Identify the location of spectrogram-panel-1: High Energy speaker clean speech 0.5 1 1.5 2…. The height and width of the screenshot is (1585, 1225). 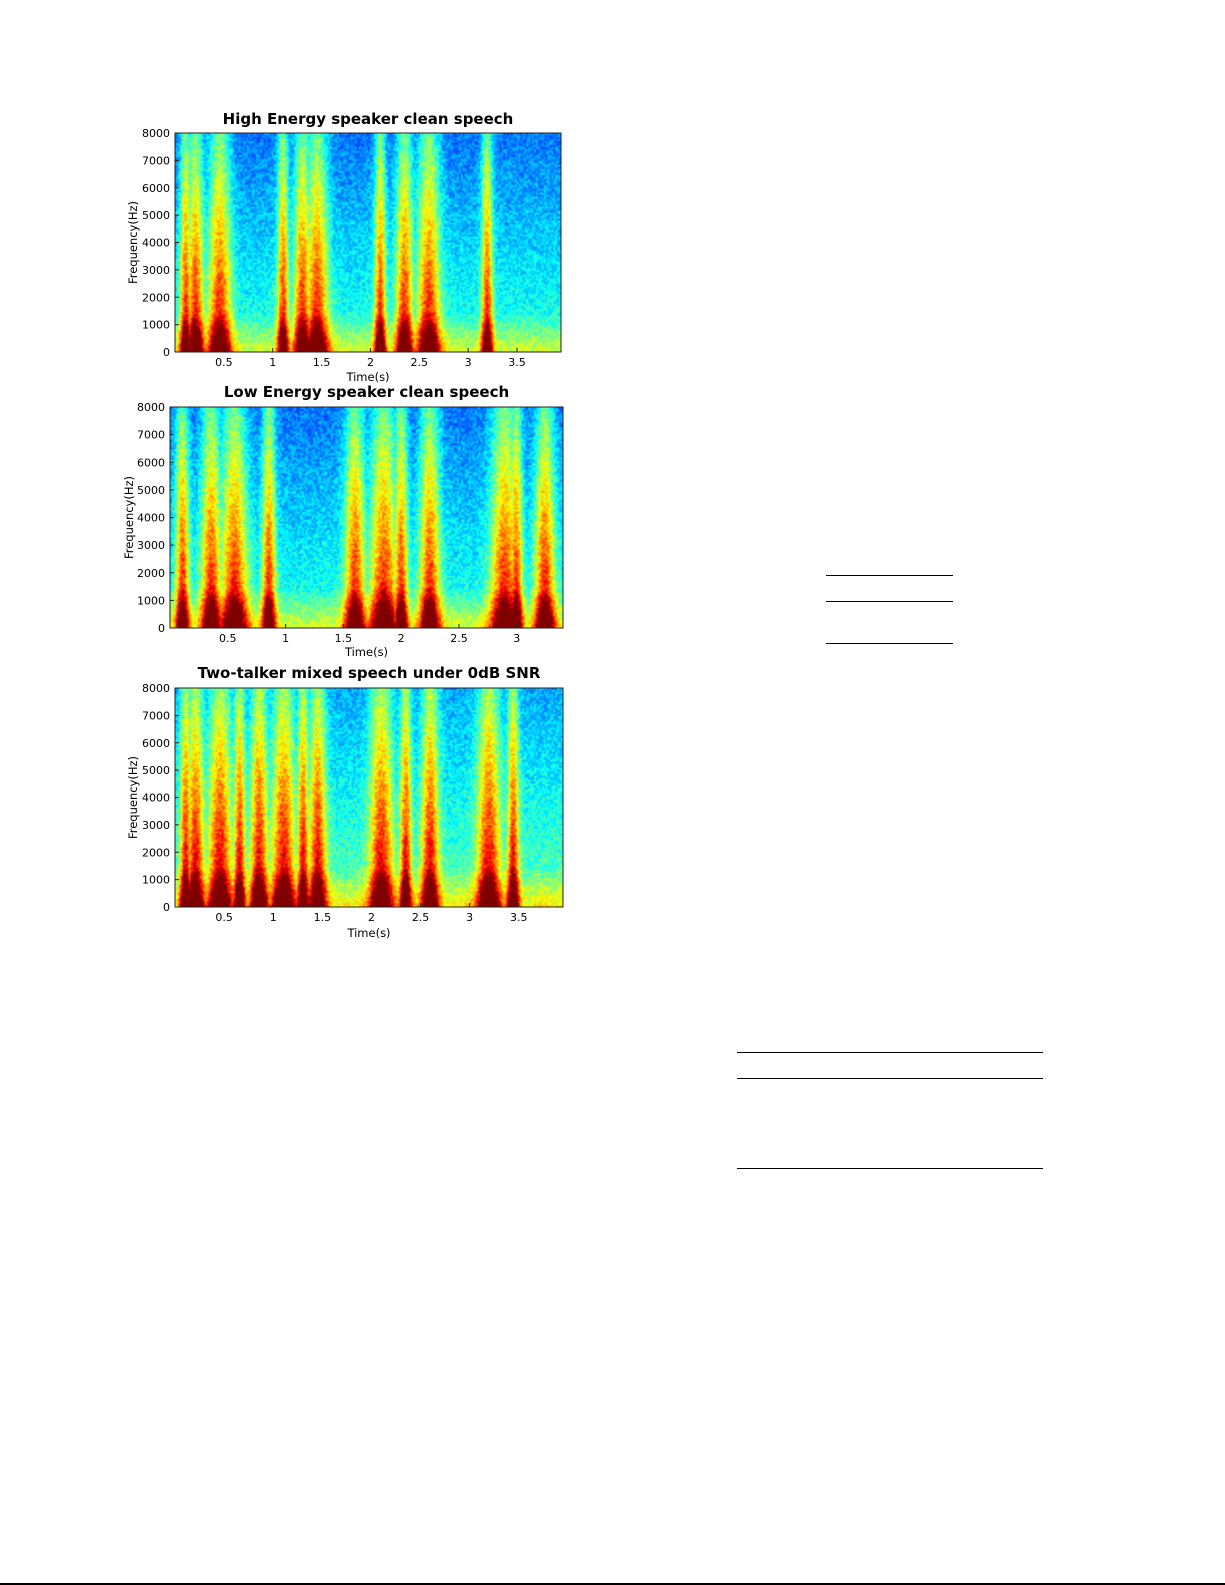
(344, 247).